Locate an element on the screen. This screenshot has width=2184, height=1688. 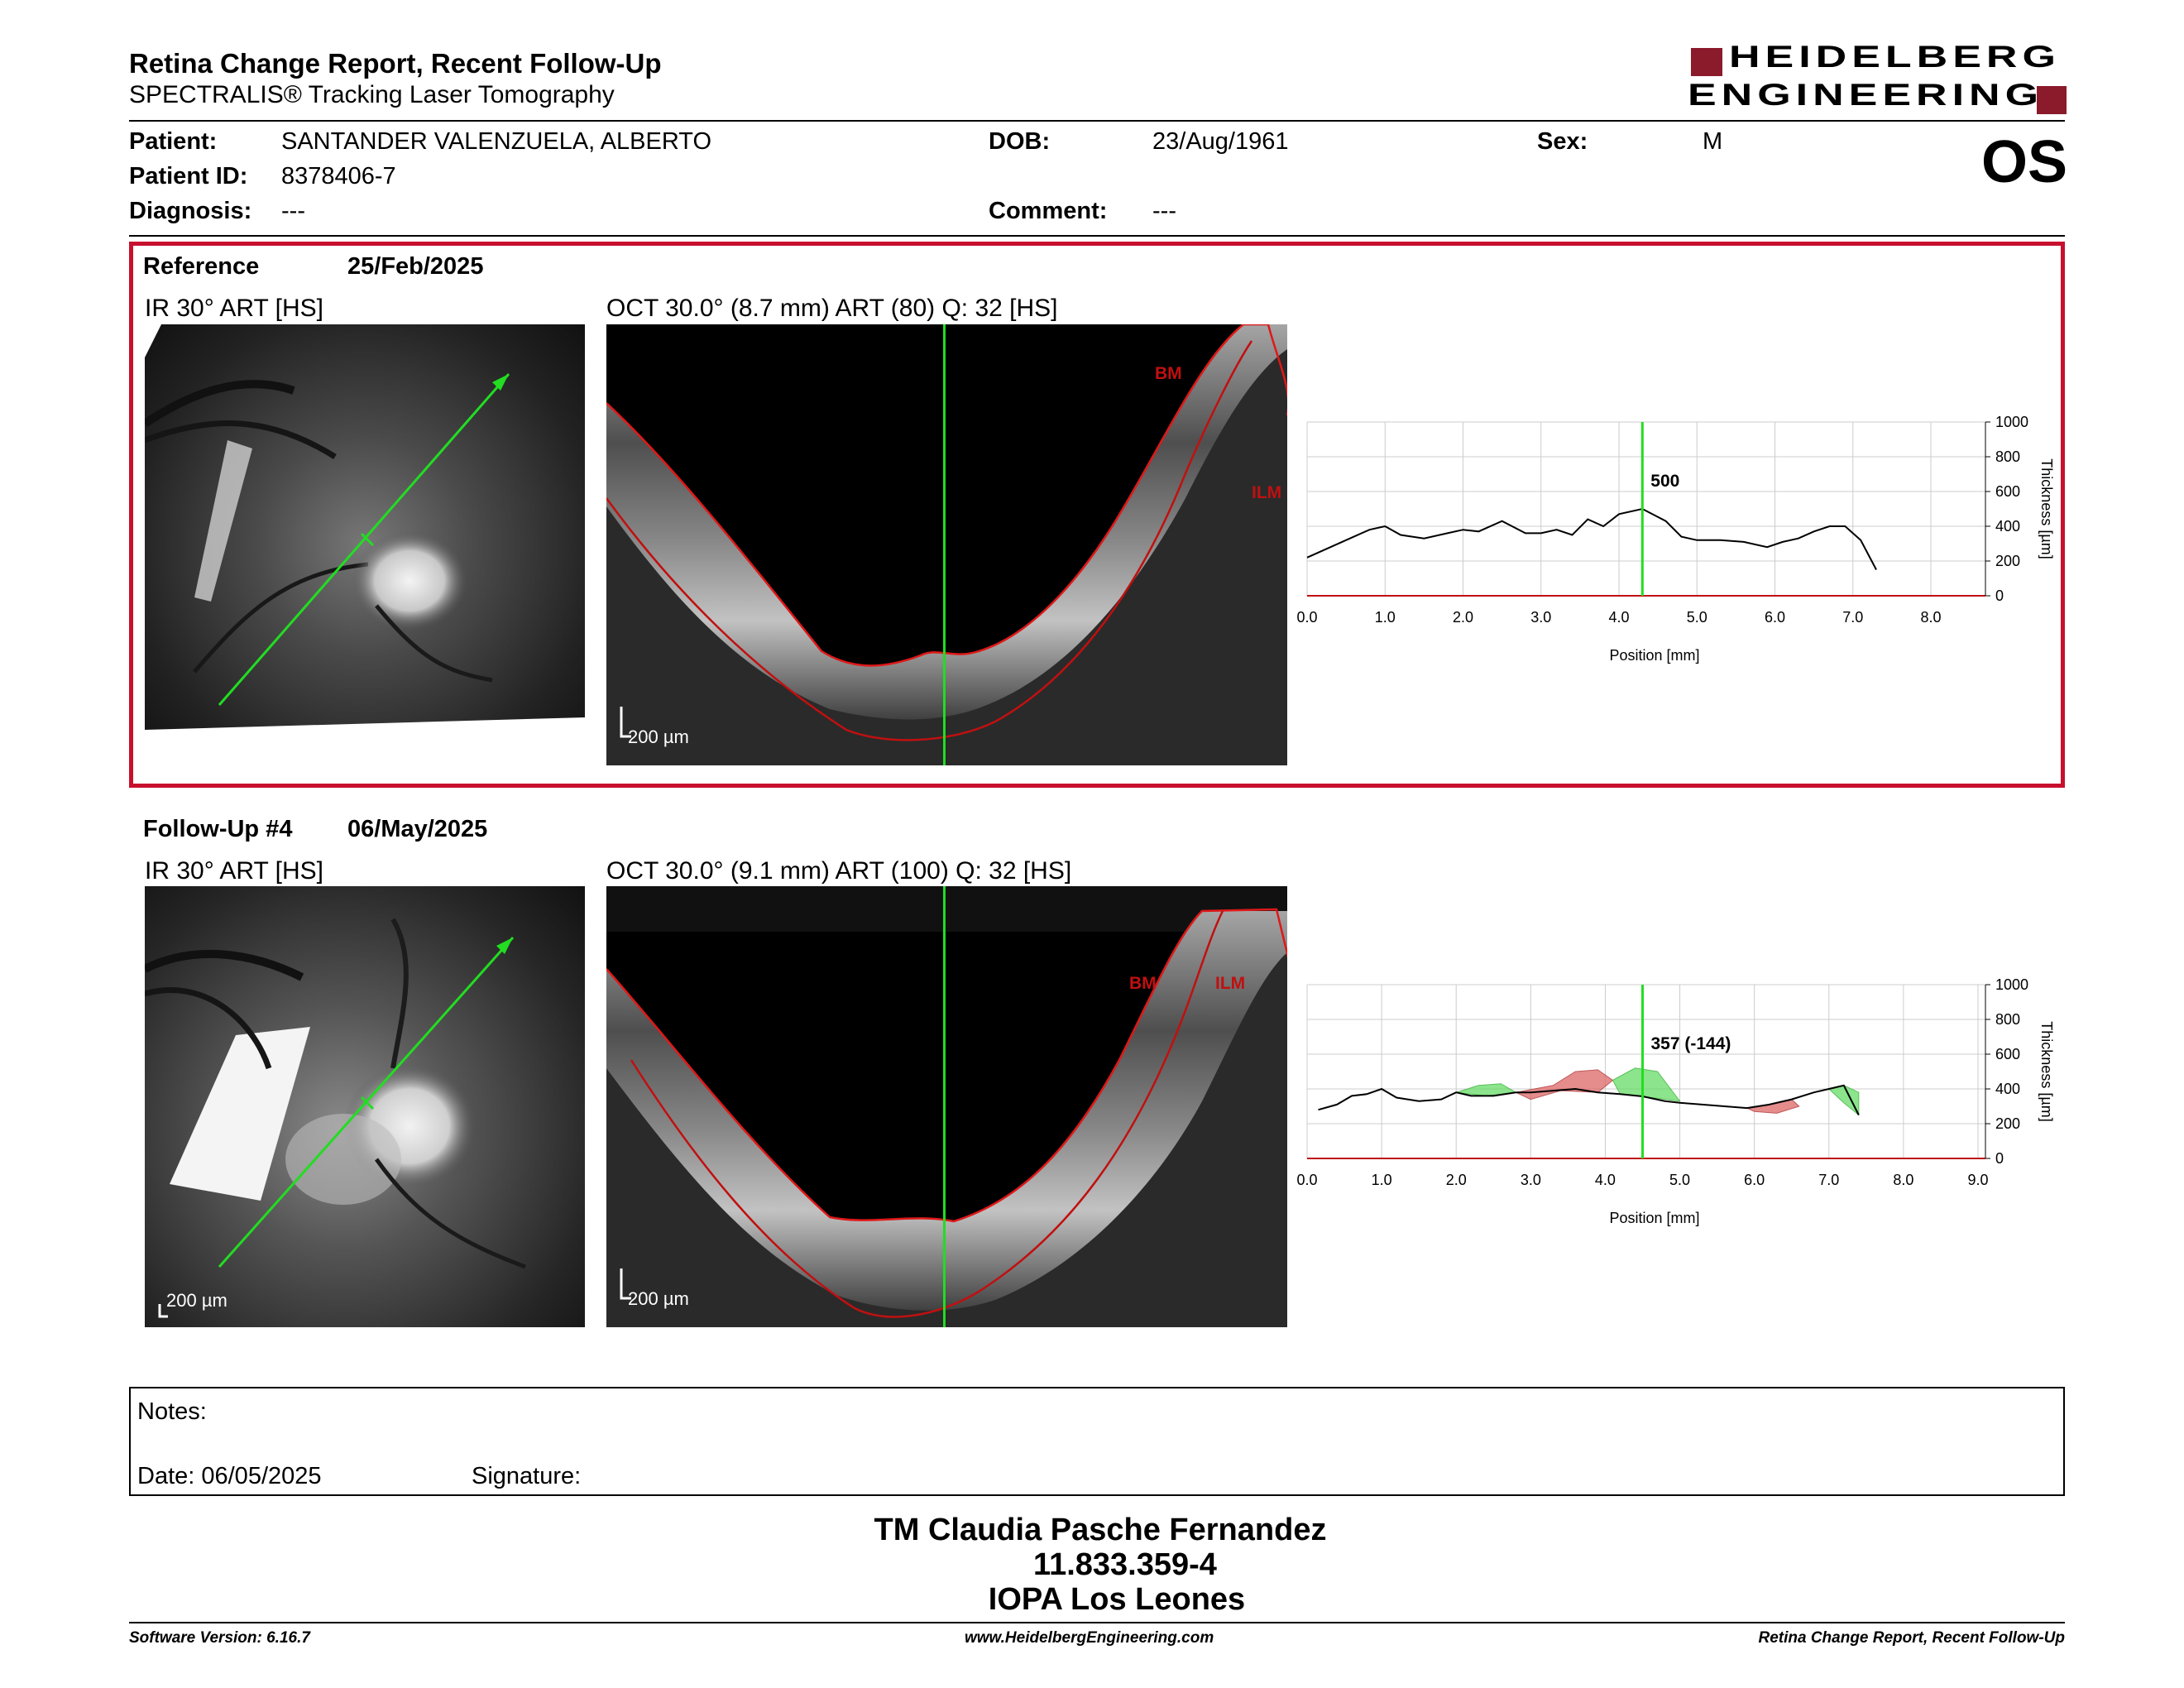
reference-oct-bscan-image: BM ILM 200 µm is located at coordinates (946, 544).